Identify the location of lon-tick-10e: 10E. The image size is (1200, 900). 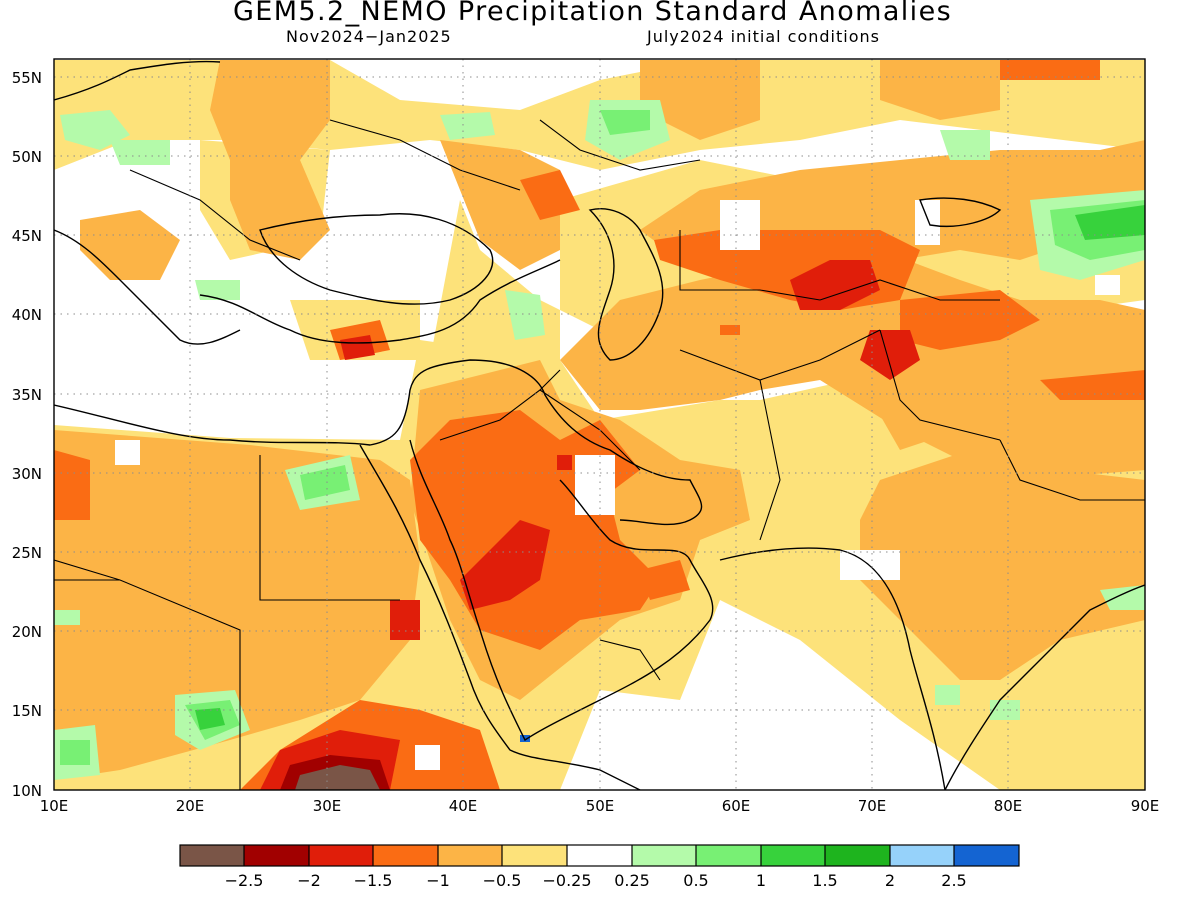
(54, 806).